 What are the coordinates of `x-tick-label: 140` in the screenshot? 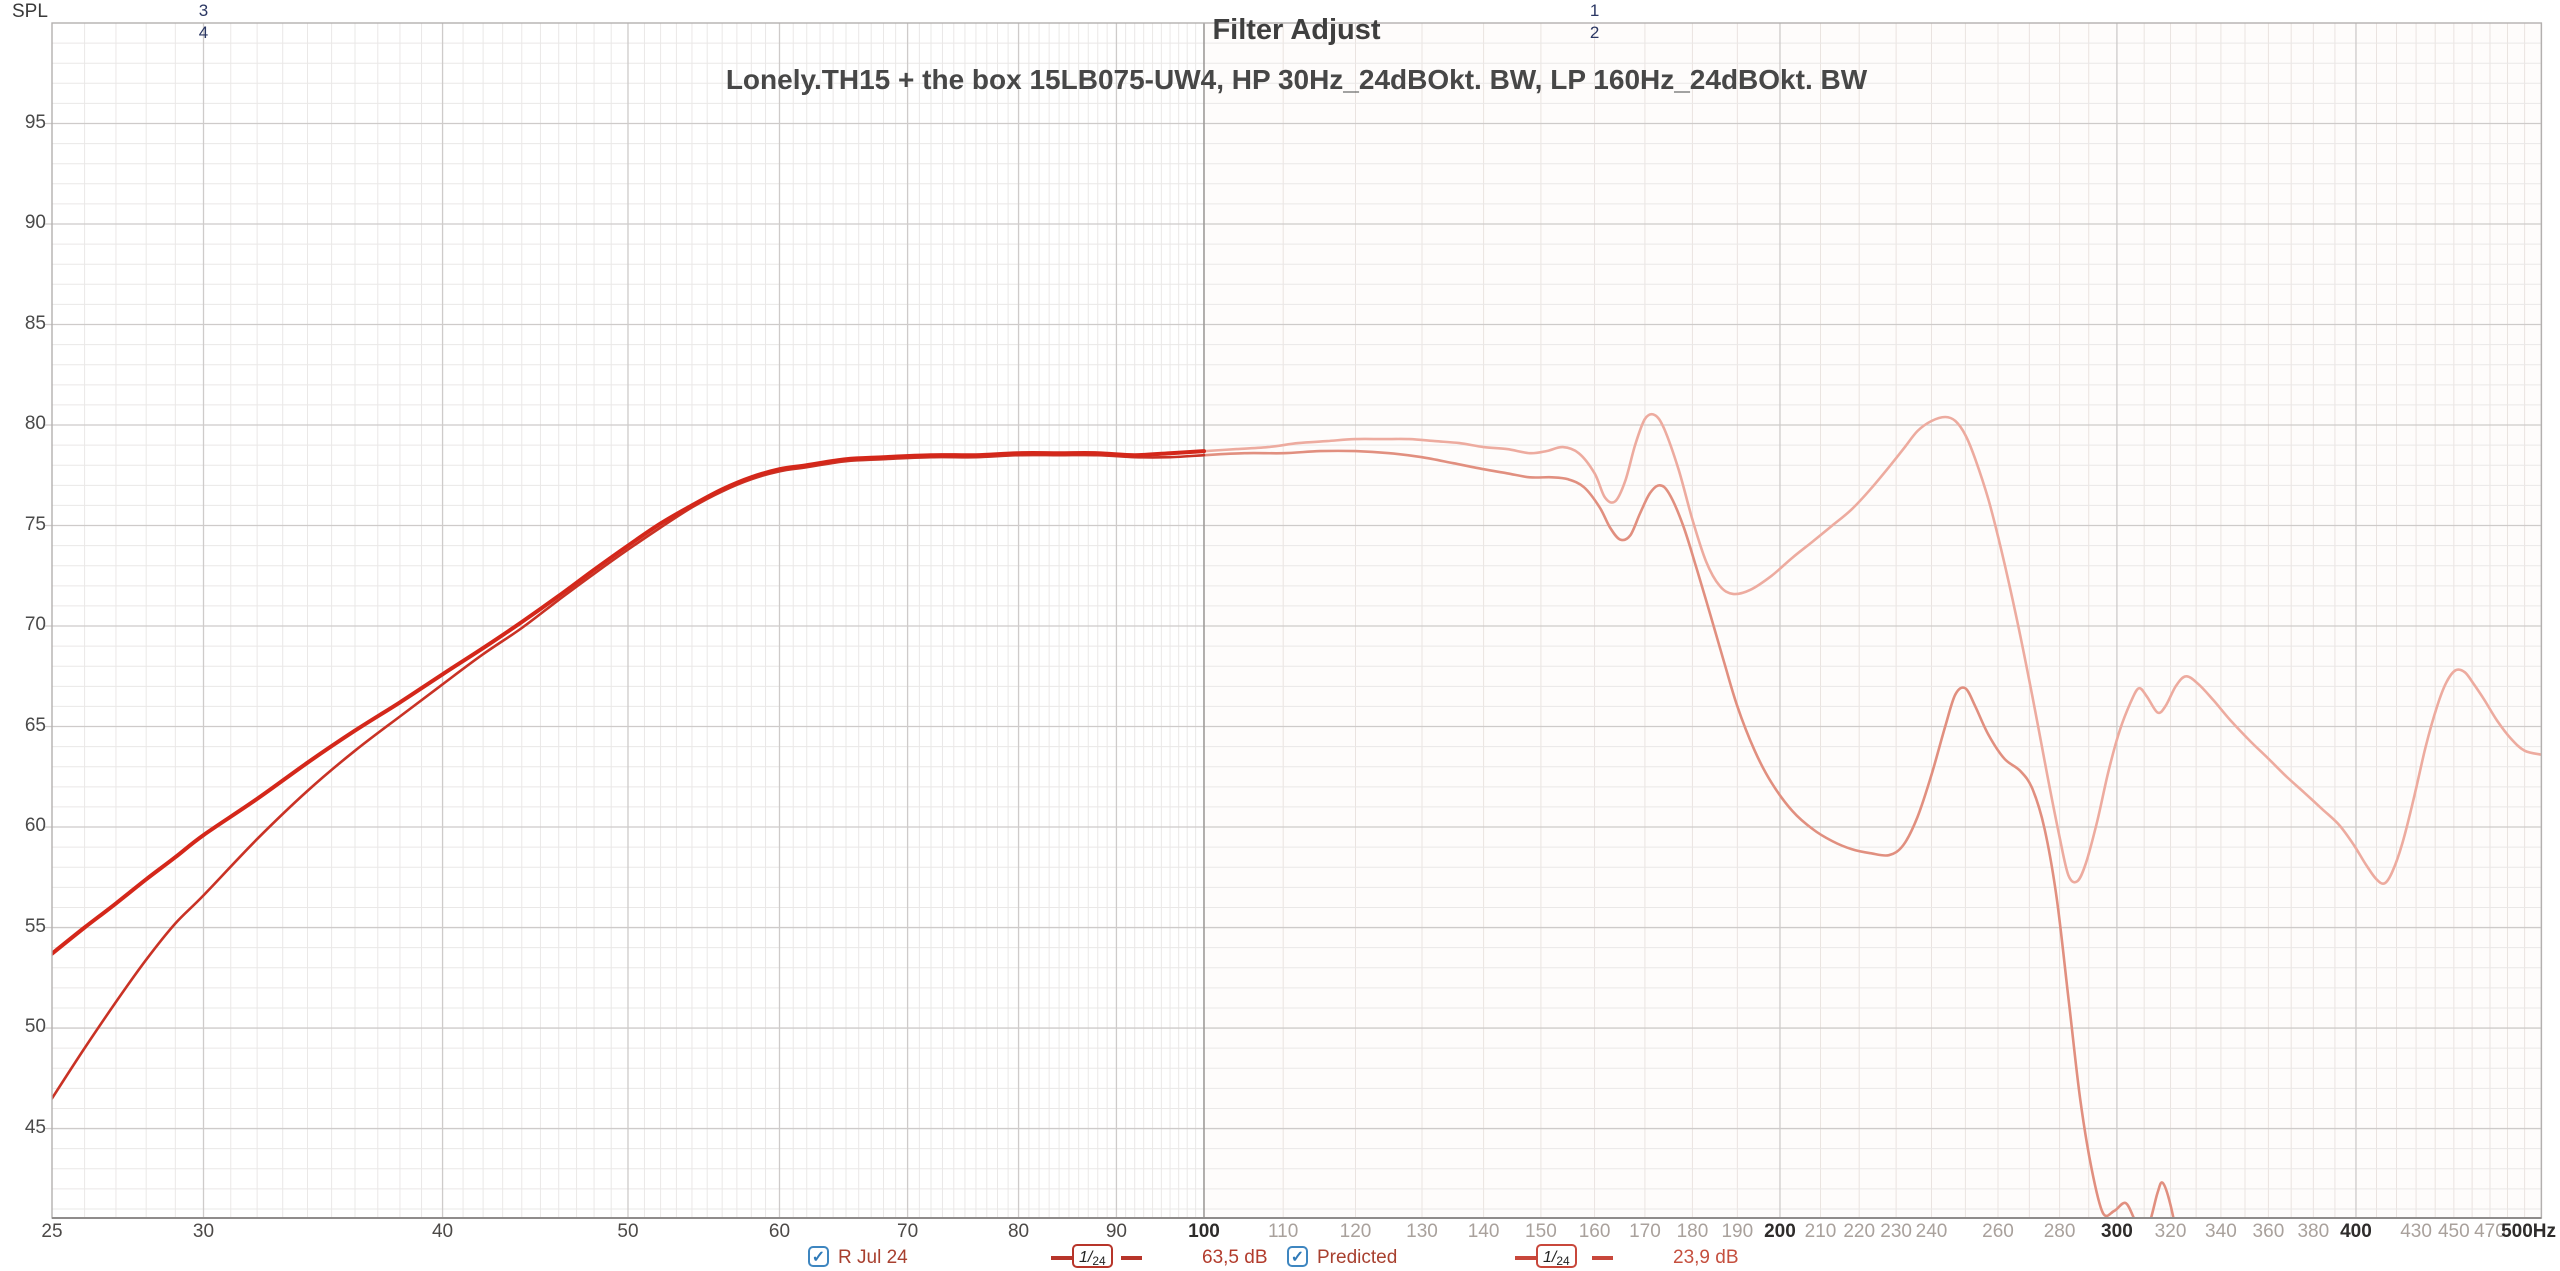 It's located at (1483, 1231).